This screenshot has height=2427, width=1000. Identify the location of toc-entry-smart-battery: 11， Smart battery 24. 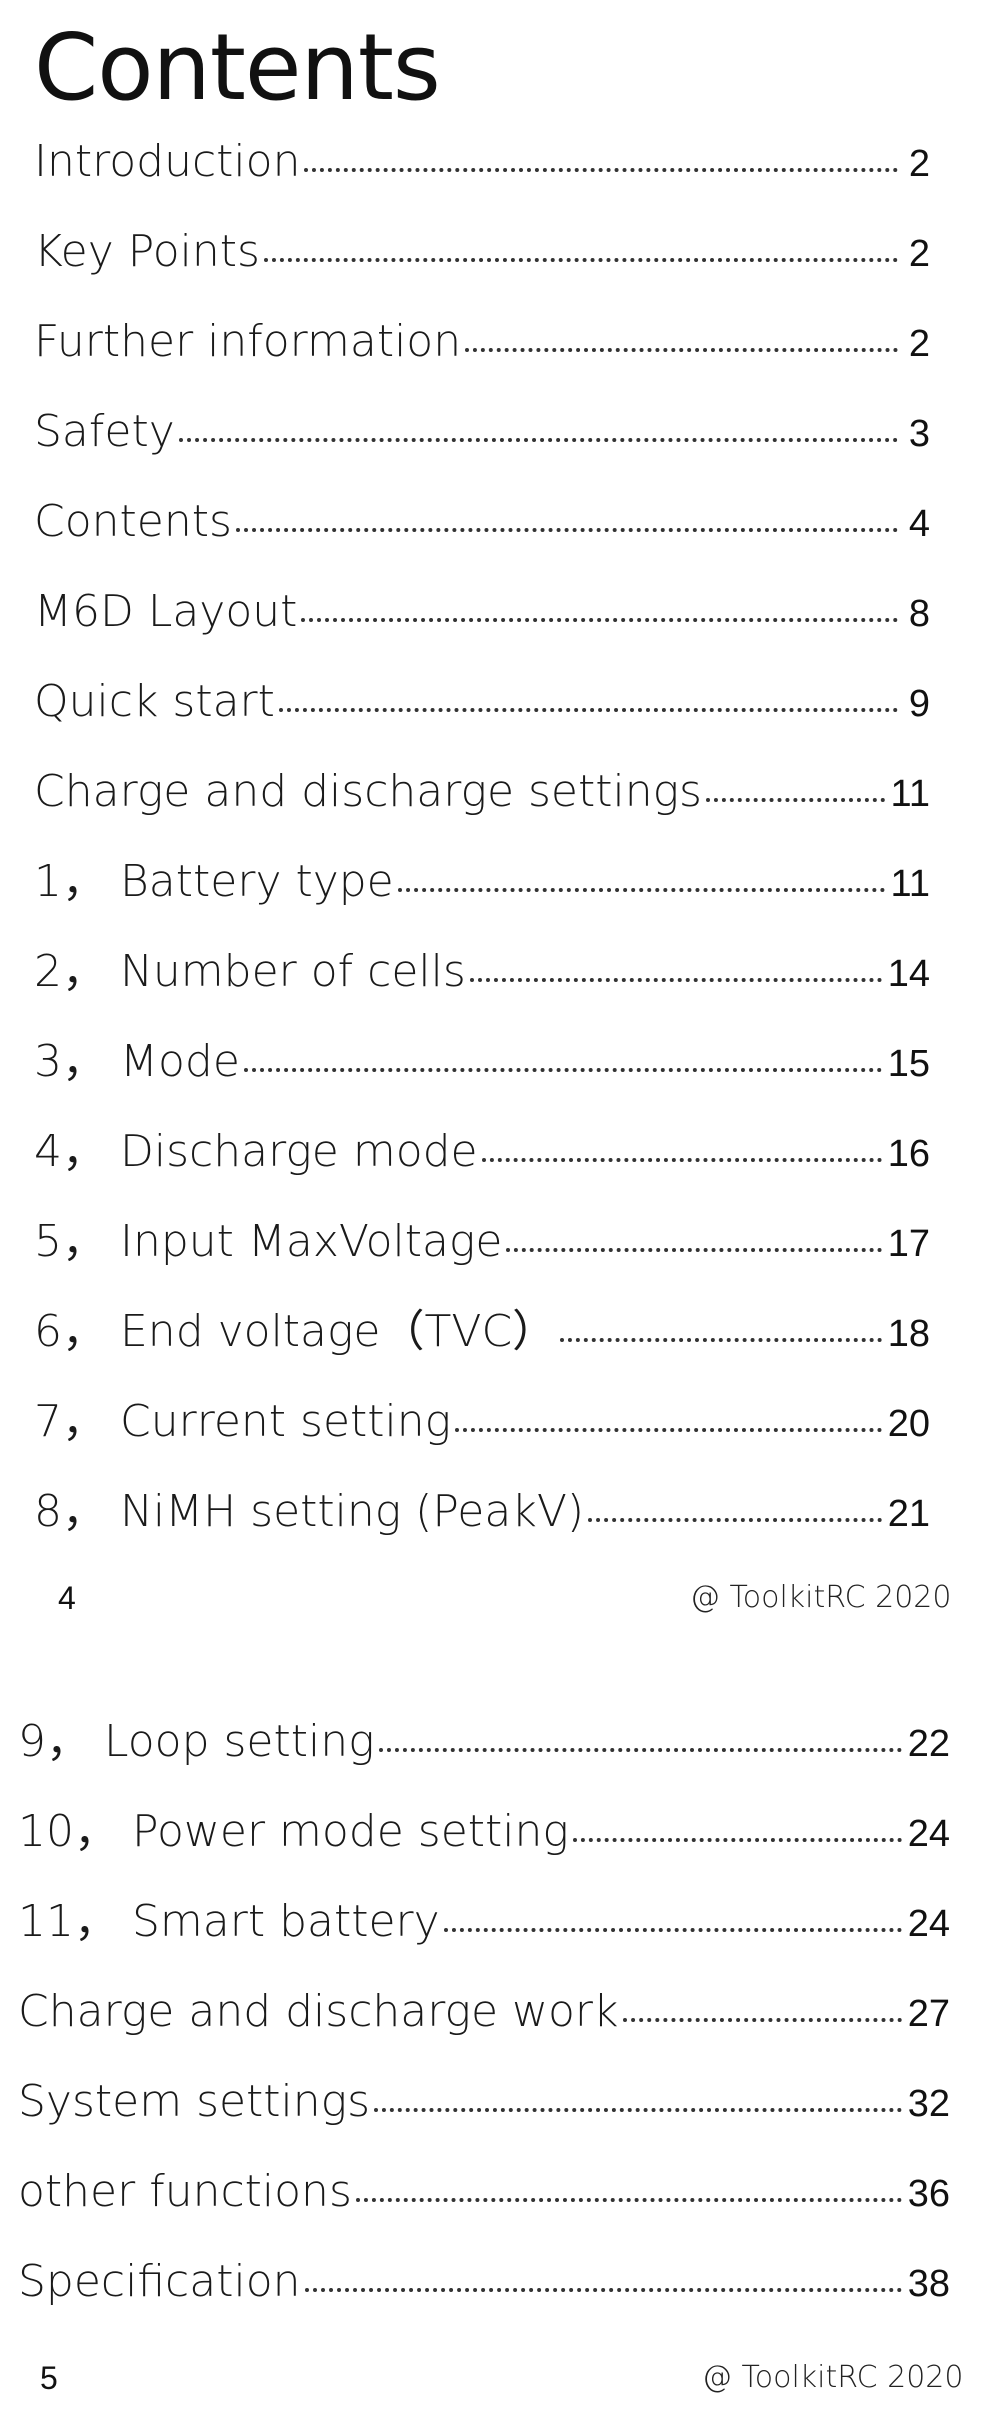
(484, 1945).